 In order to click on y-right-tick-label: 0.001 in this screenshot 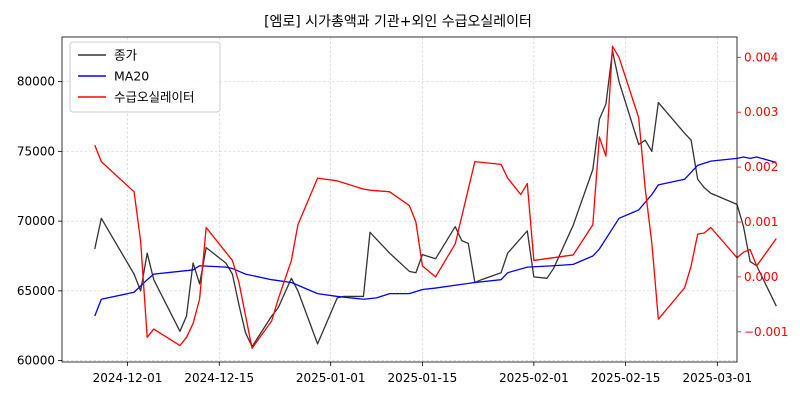, I will do `click(761, 222)`.